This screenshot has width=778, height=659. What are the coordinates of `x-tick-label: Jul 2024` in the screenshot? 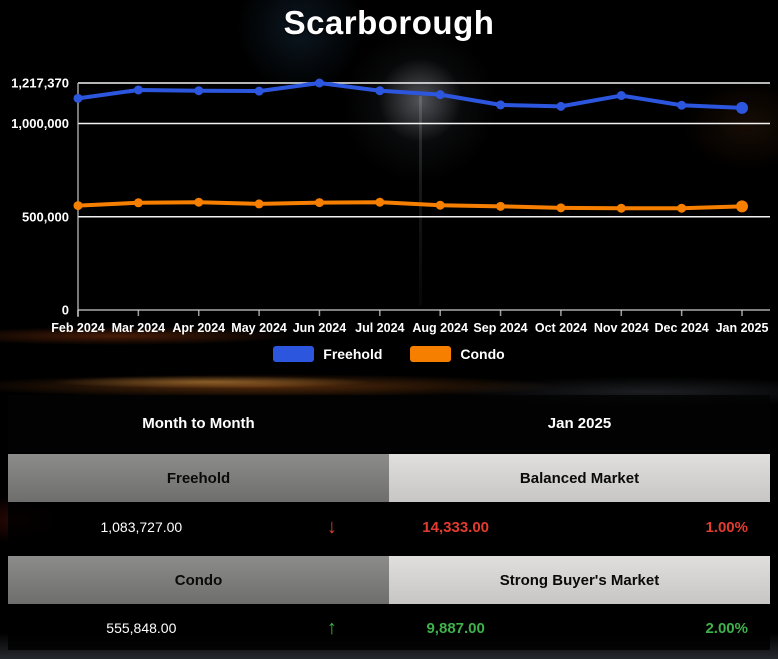 It's located at (379, 328).